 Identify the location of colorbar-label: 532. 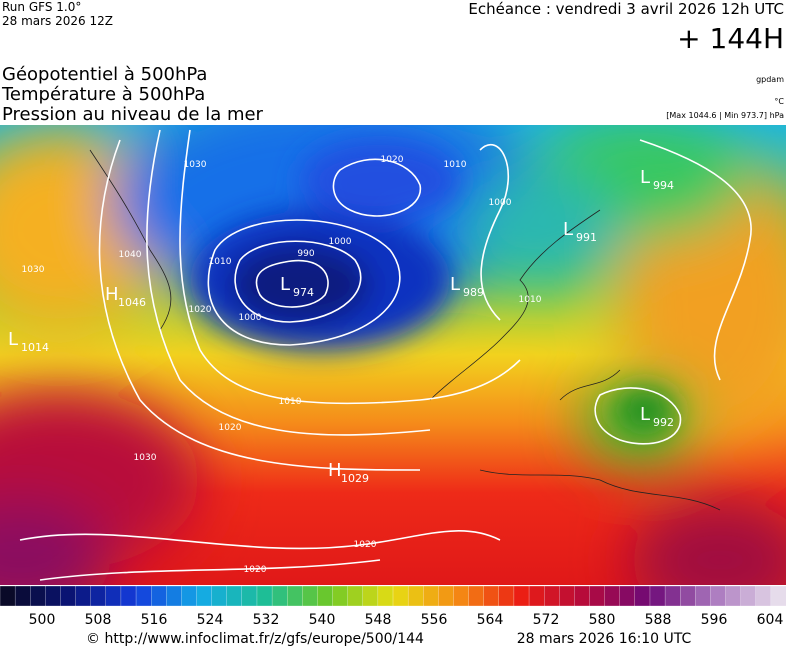
(266, 620).